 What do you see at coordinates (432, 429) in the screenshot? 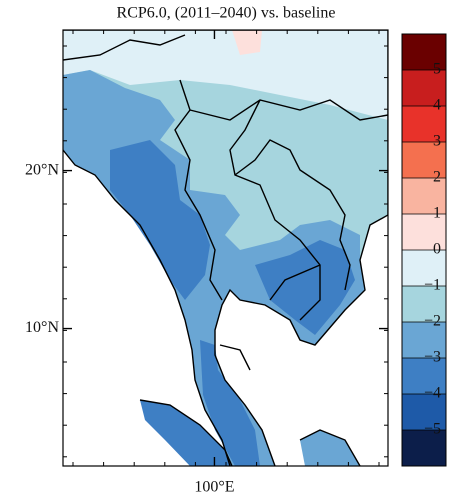
I see `colorbar-tick-label: −5` at bounding box center [432, 429].